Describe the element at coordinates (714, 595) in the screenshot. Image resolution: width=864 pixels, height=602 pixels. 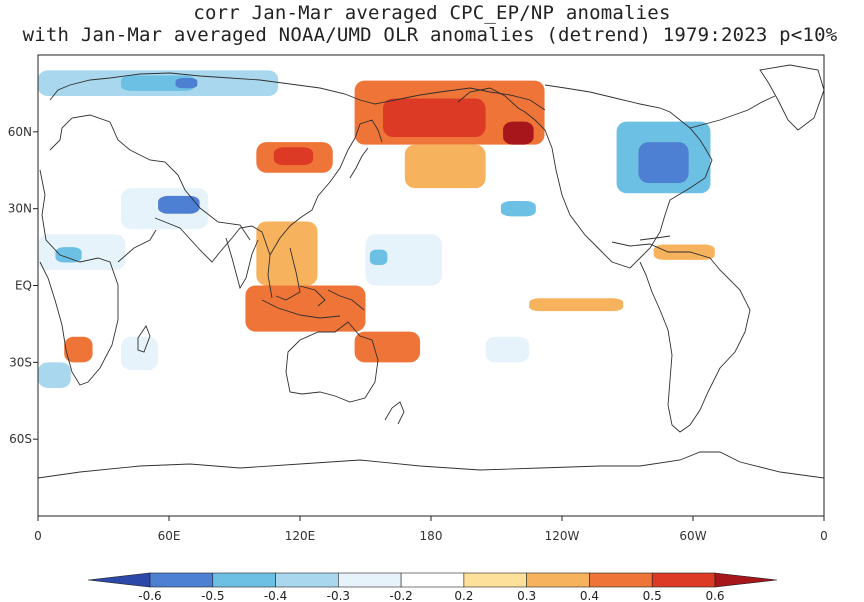
I see `colorbar-tick-label: 0.6` at that location.